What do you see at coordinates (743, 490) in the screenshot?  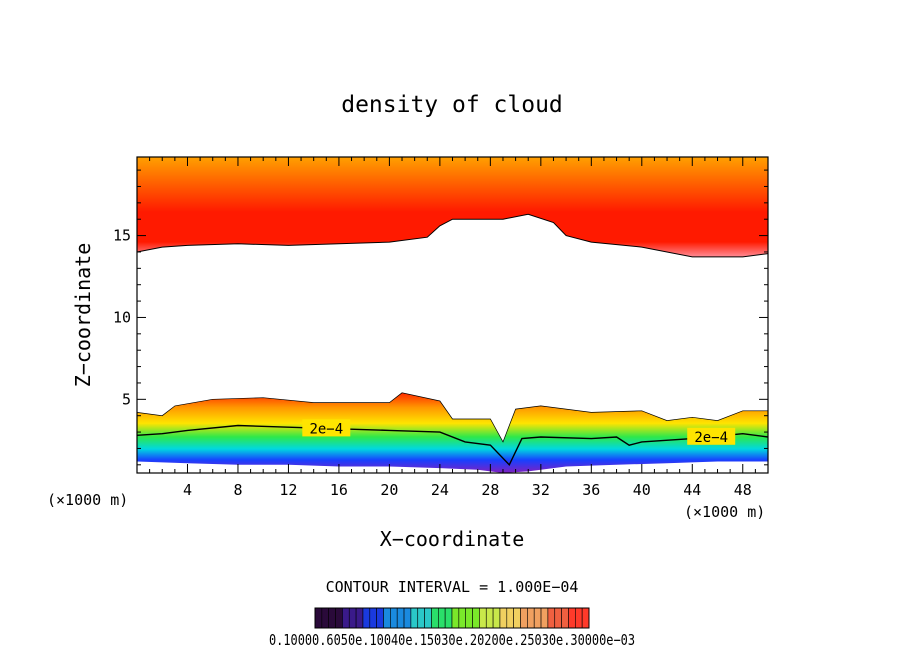 I see `x-tick-label: 48` at bounding box center [743, 490].